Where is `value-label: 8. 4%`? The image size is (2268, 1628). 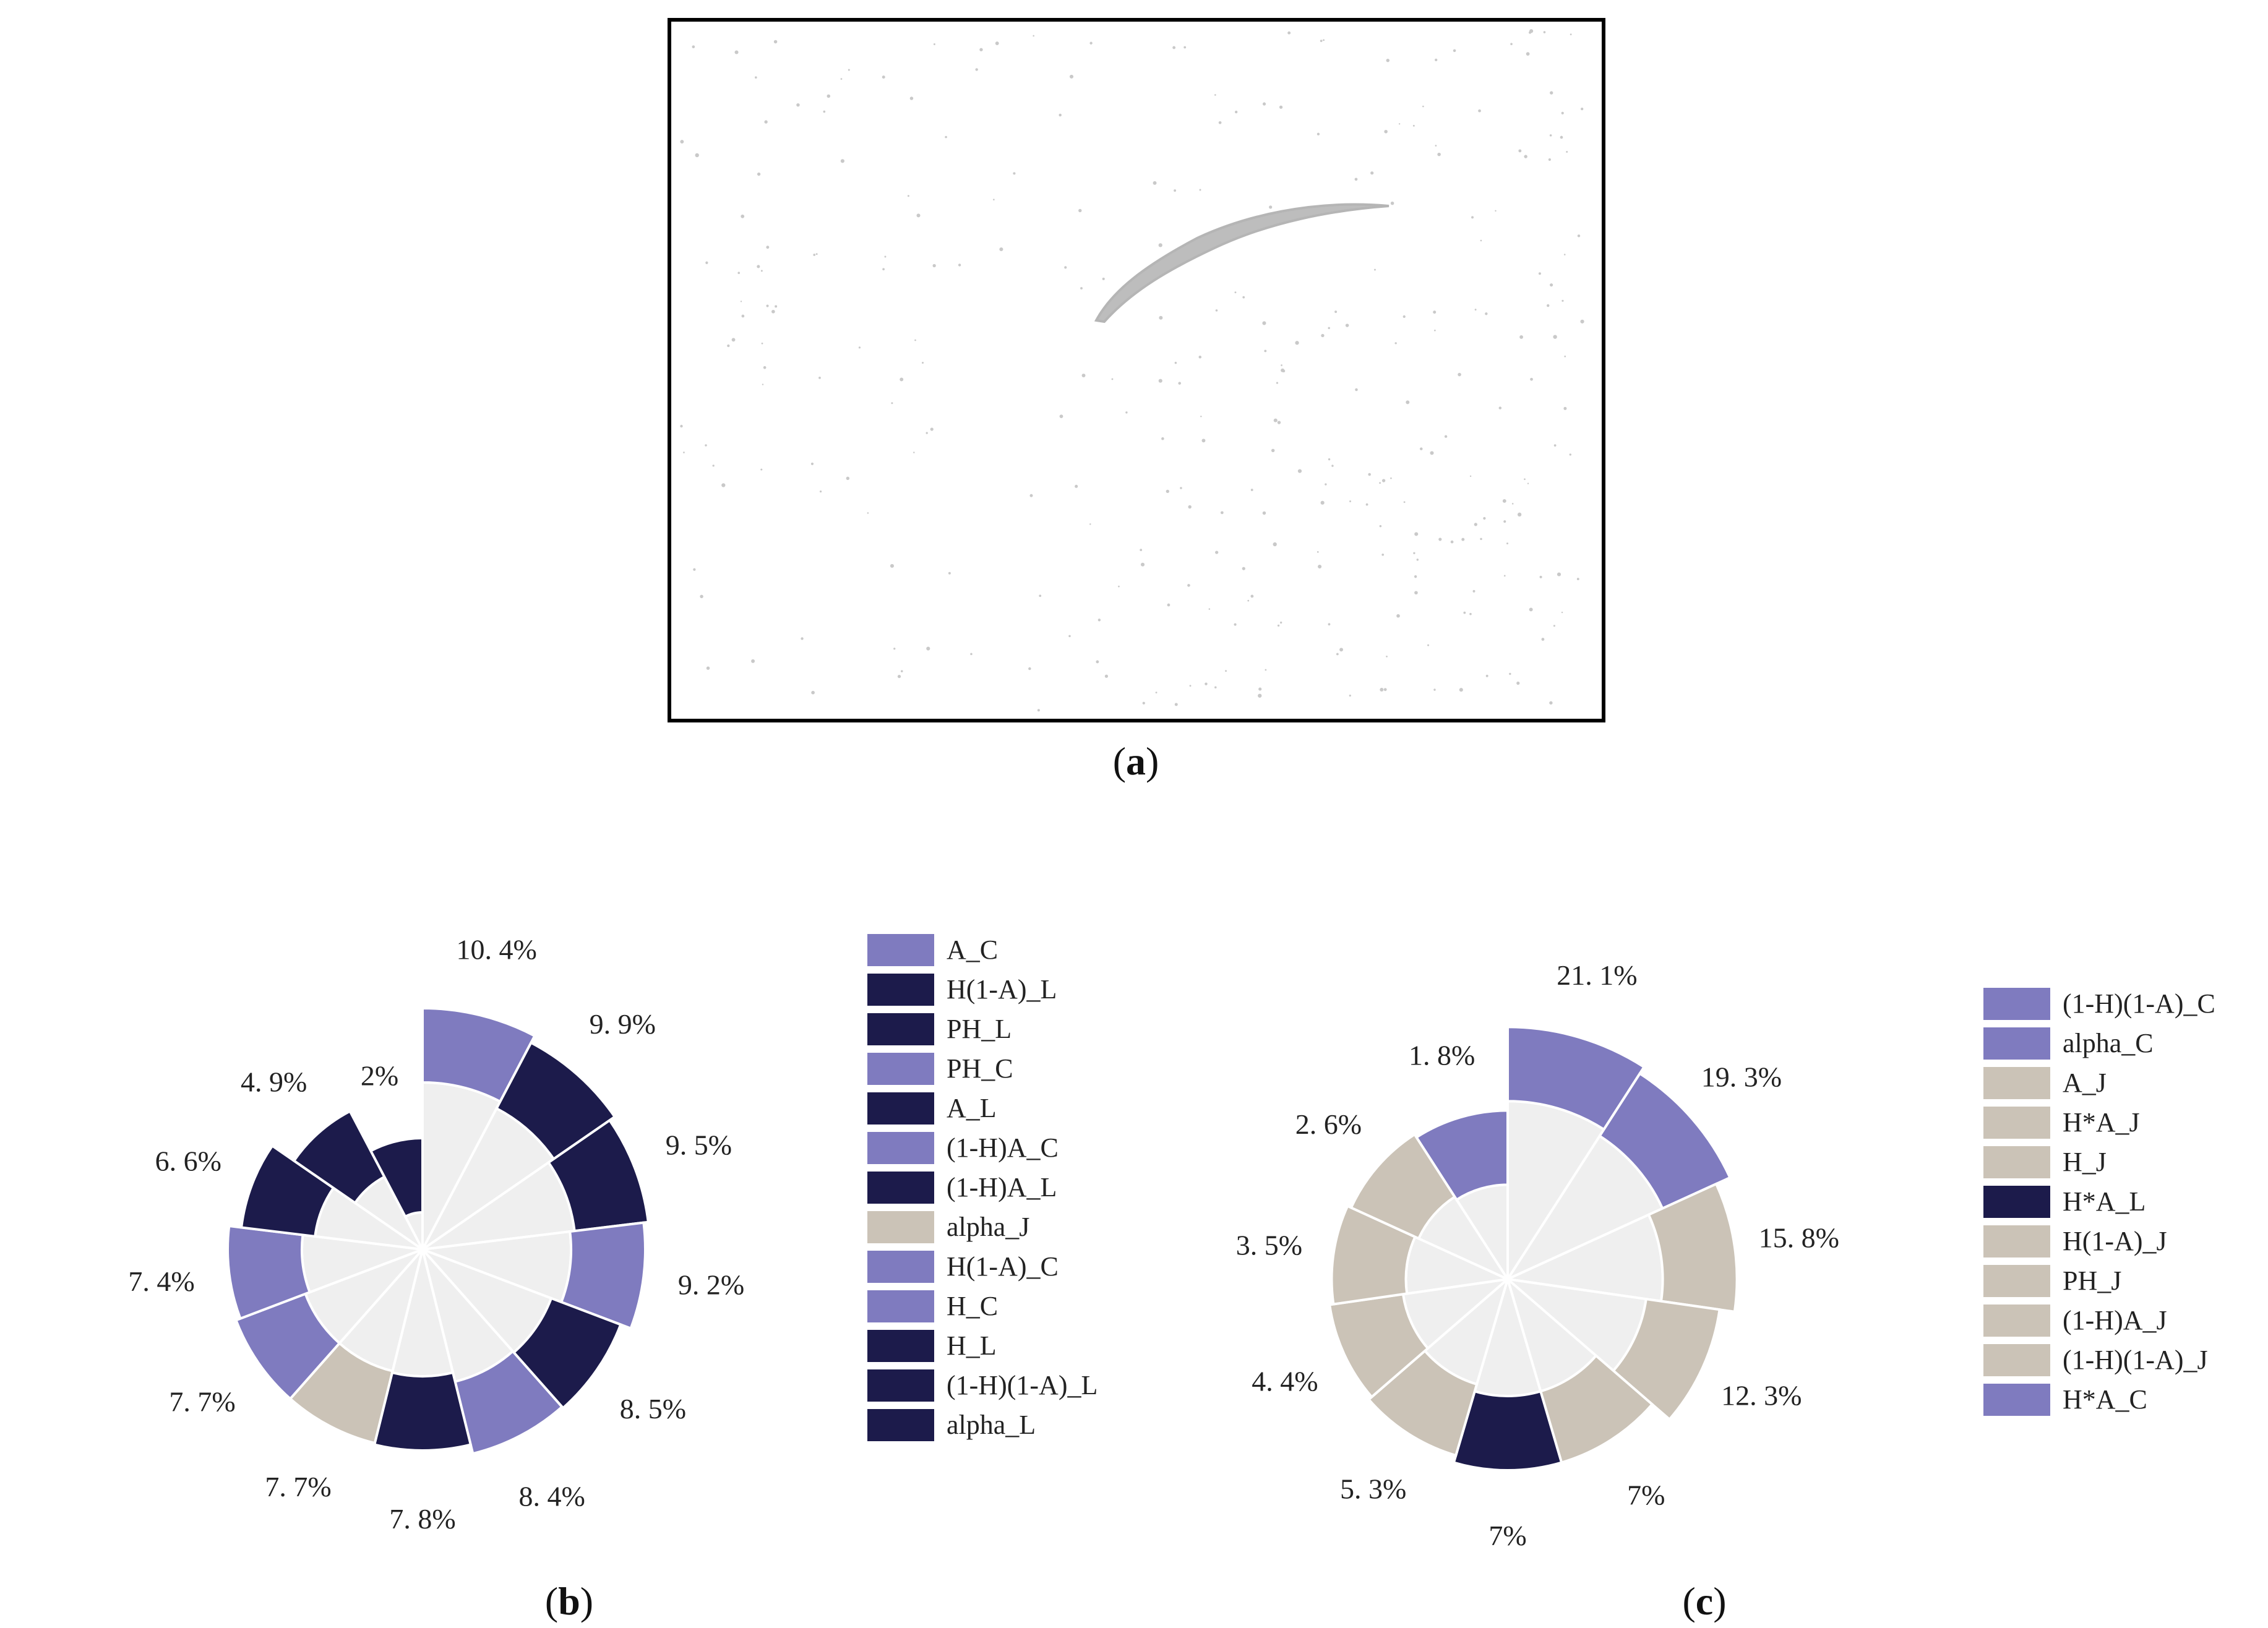
value-label: 8. 4% is located at coordinates (551, 1496).